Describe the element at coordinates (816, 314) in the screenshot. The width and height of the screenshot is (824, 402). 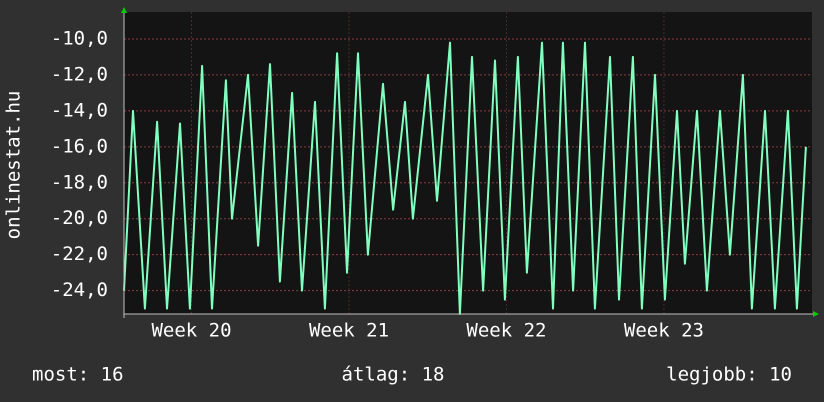
I see `x-axis-arrow` at that location.